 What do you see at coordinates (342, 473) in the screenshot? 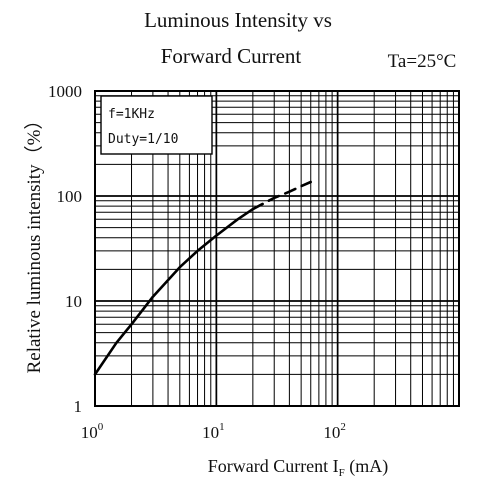
I see `x-axis-label-subscript: F` at bounding box center [342, 473].